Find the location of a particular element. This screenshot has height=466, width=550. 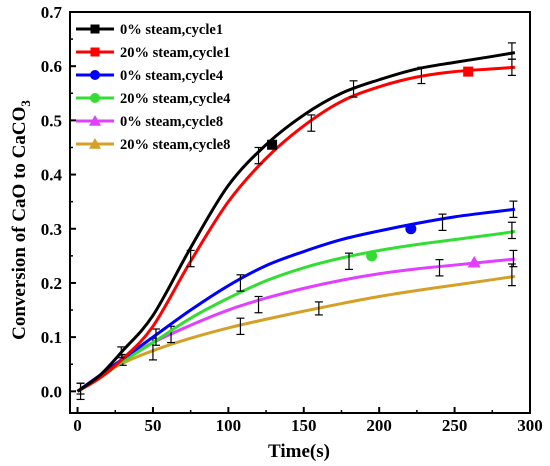

legend-item-6: 20% steam,cycle8 is located at coordinates (153, 145).